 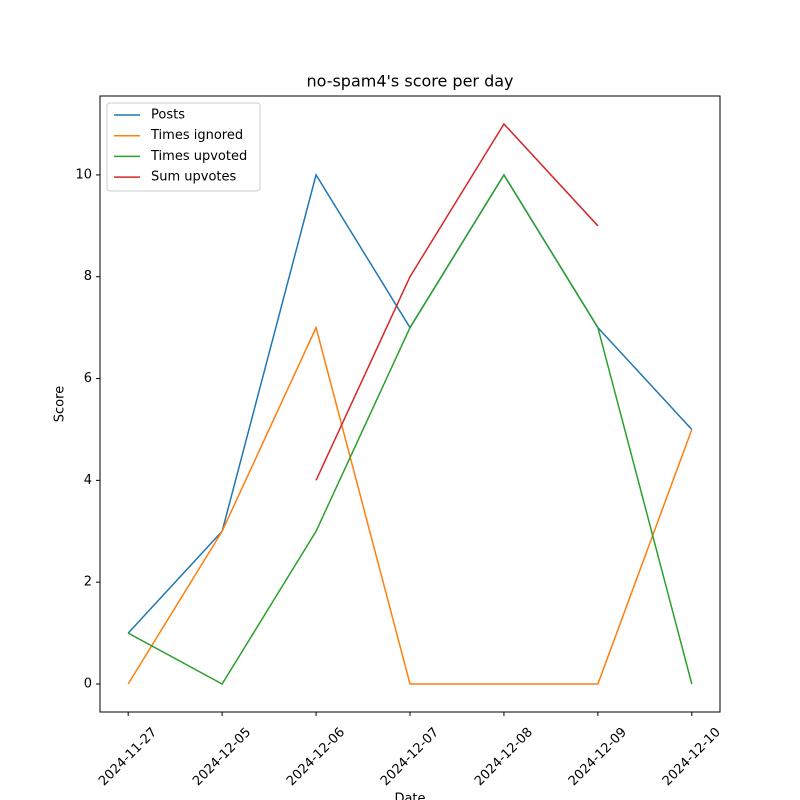 I want to click on legend-label: Times upvoted, so click(x=198, y=156).